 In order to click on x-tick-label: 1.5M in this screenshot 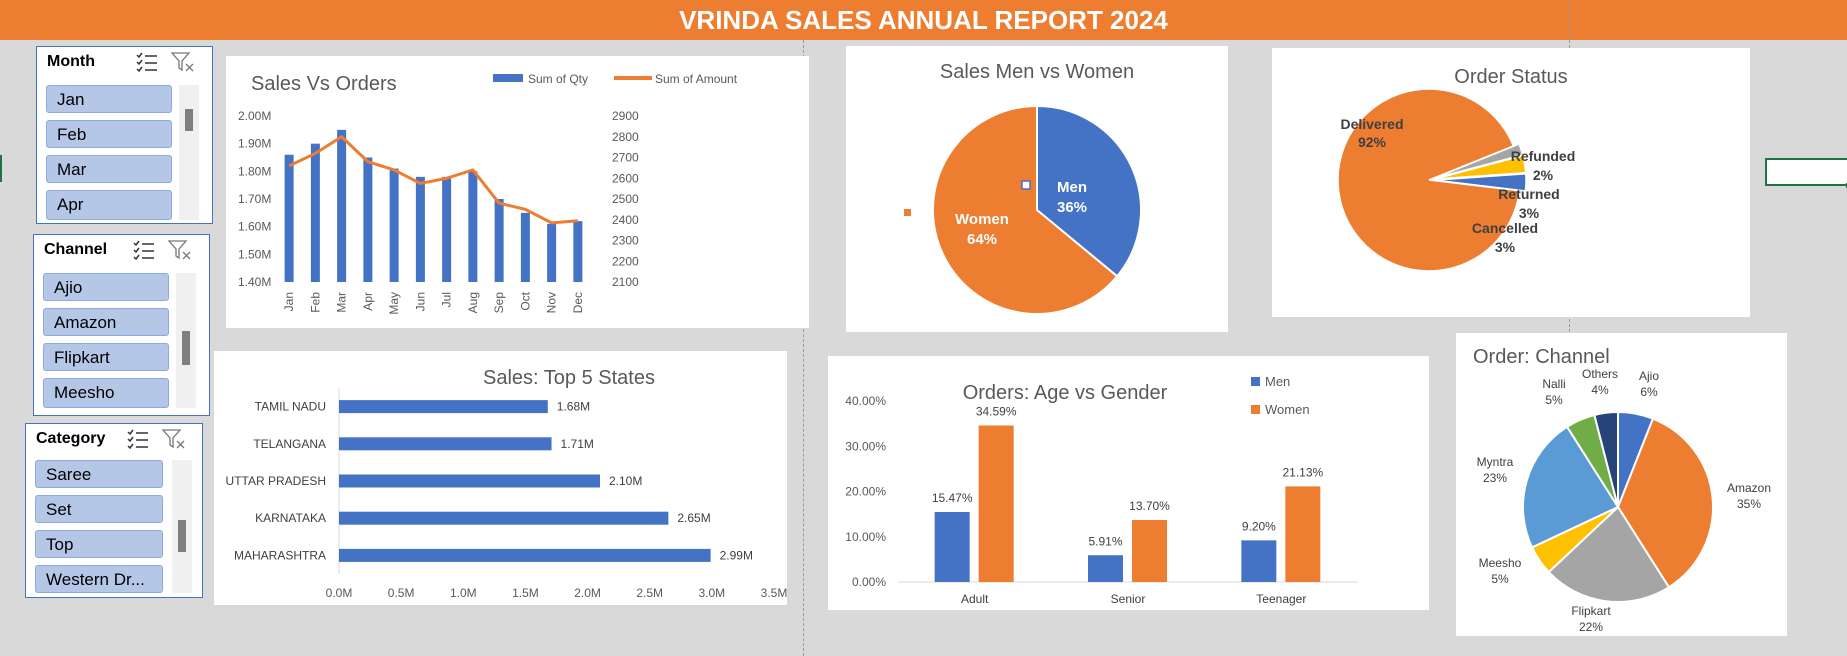, I will do `click(525, 593)`.